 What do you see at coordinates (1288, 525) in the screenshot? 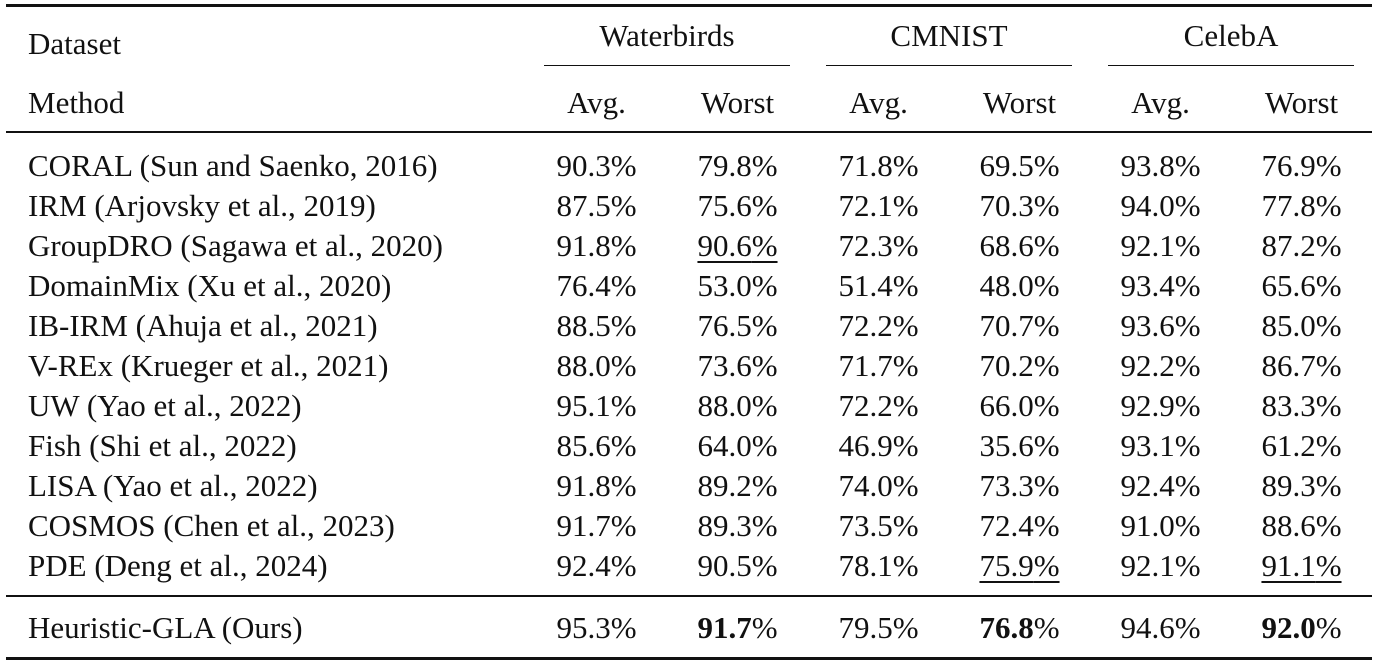
I see `cell-number: 88.6` at bounding box center [1288, 525].